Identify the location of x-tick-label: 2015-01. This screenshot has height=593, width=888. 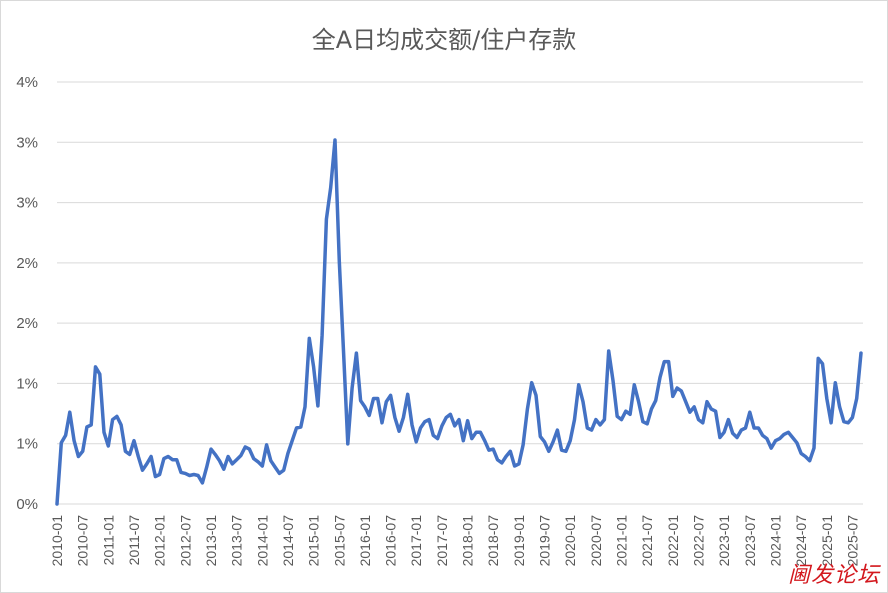
(314, 541).